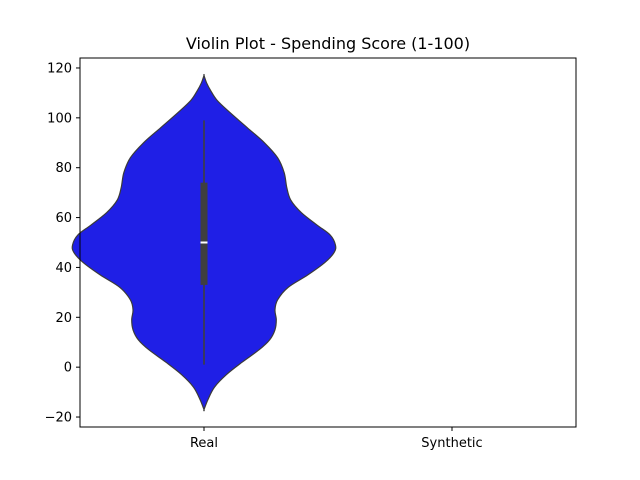 This screenshot has height=480, width=640. Describe the element at coordinates (59, 118) in the screenshot. I see `y-tick-label: 100` at that location.